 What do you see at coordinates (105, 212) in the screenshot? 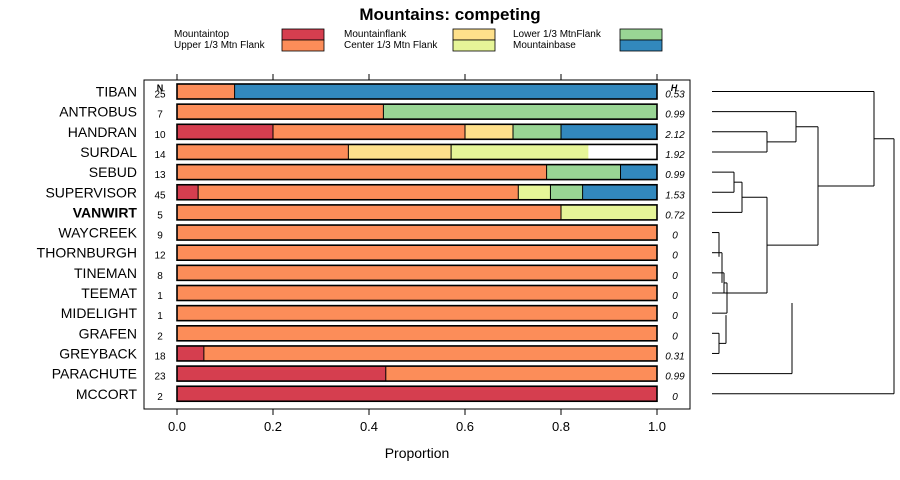
I see `row-label: VANWIRT` at bounding box center [105, 212].